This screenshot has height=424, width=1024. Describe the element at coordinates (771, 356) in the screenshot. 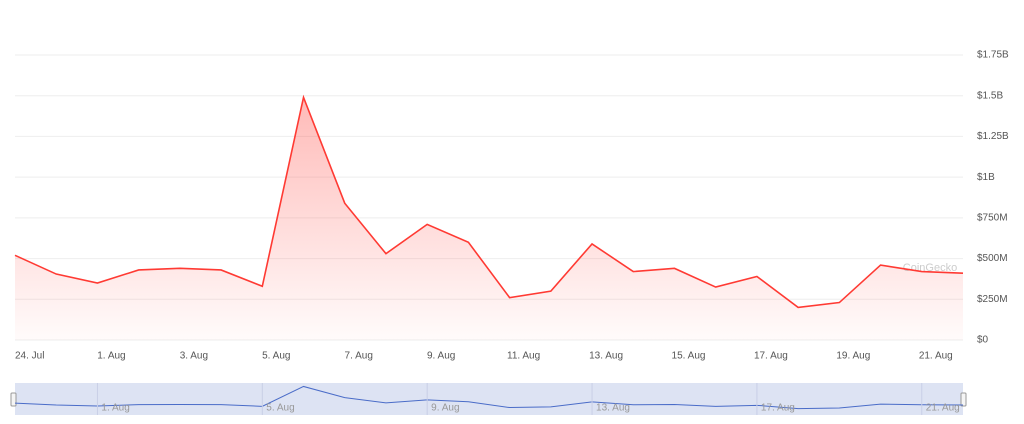

I see `x-tick-label: 17. Aug` at that location.